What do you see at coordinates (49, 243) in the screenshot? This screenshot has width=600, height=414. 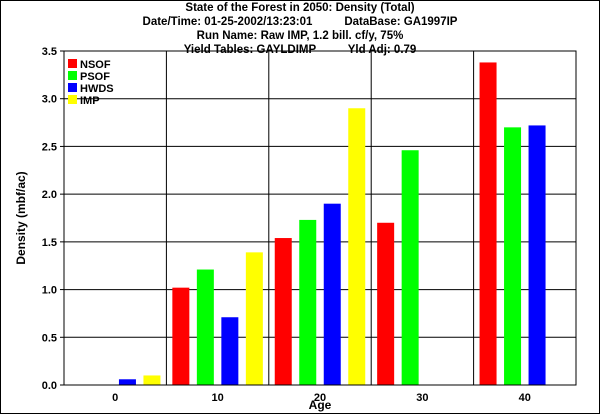 I see `y-tick-label: 1.5` at bounding box center [49, 243].